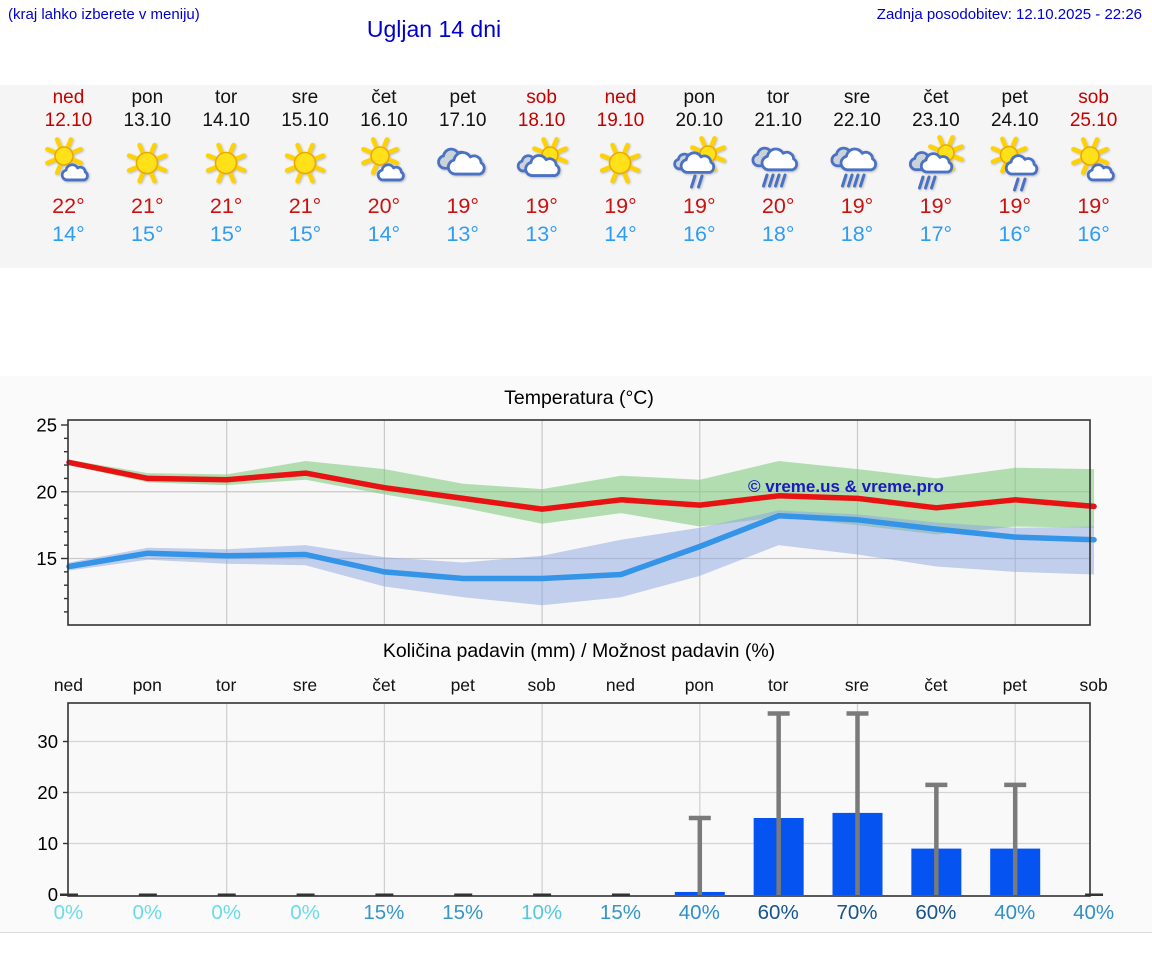 The image size is (1152, 975). I want to click on day-date: 24.10, so click(1014, 120).